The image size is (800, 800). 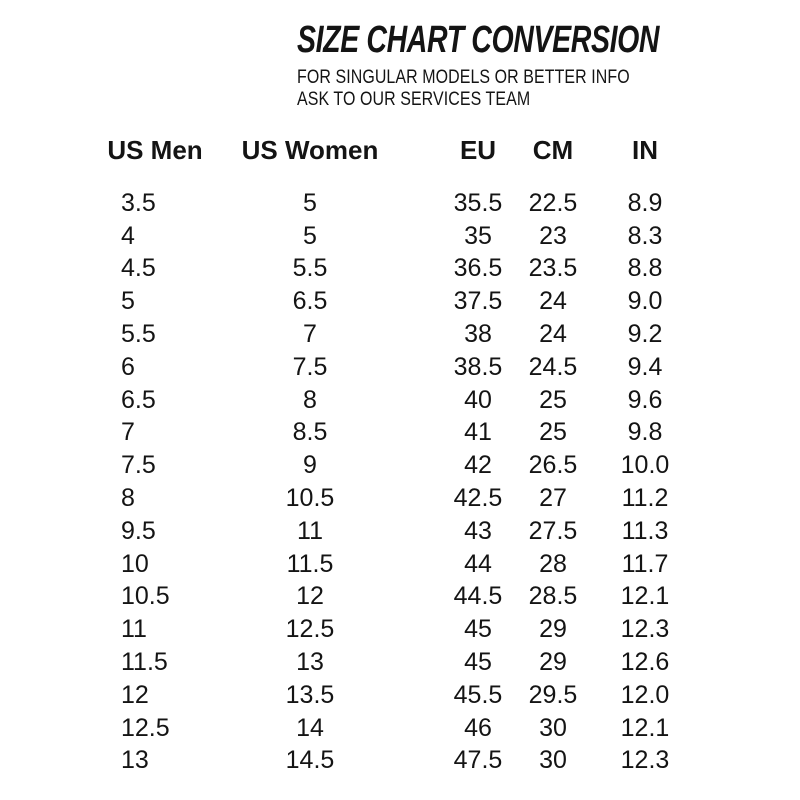 What do you see at coordinates (134, 629) in the screenshot?
I see `cell-us-men: 11` at bounding box center [134, 629].